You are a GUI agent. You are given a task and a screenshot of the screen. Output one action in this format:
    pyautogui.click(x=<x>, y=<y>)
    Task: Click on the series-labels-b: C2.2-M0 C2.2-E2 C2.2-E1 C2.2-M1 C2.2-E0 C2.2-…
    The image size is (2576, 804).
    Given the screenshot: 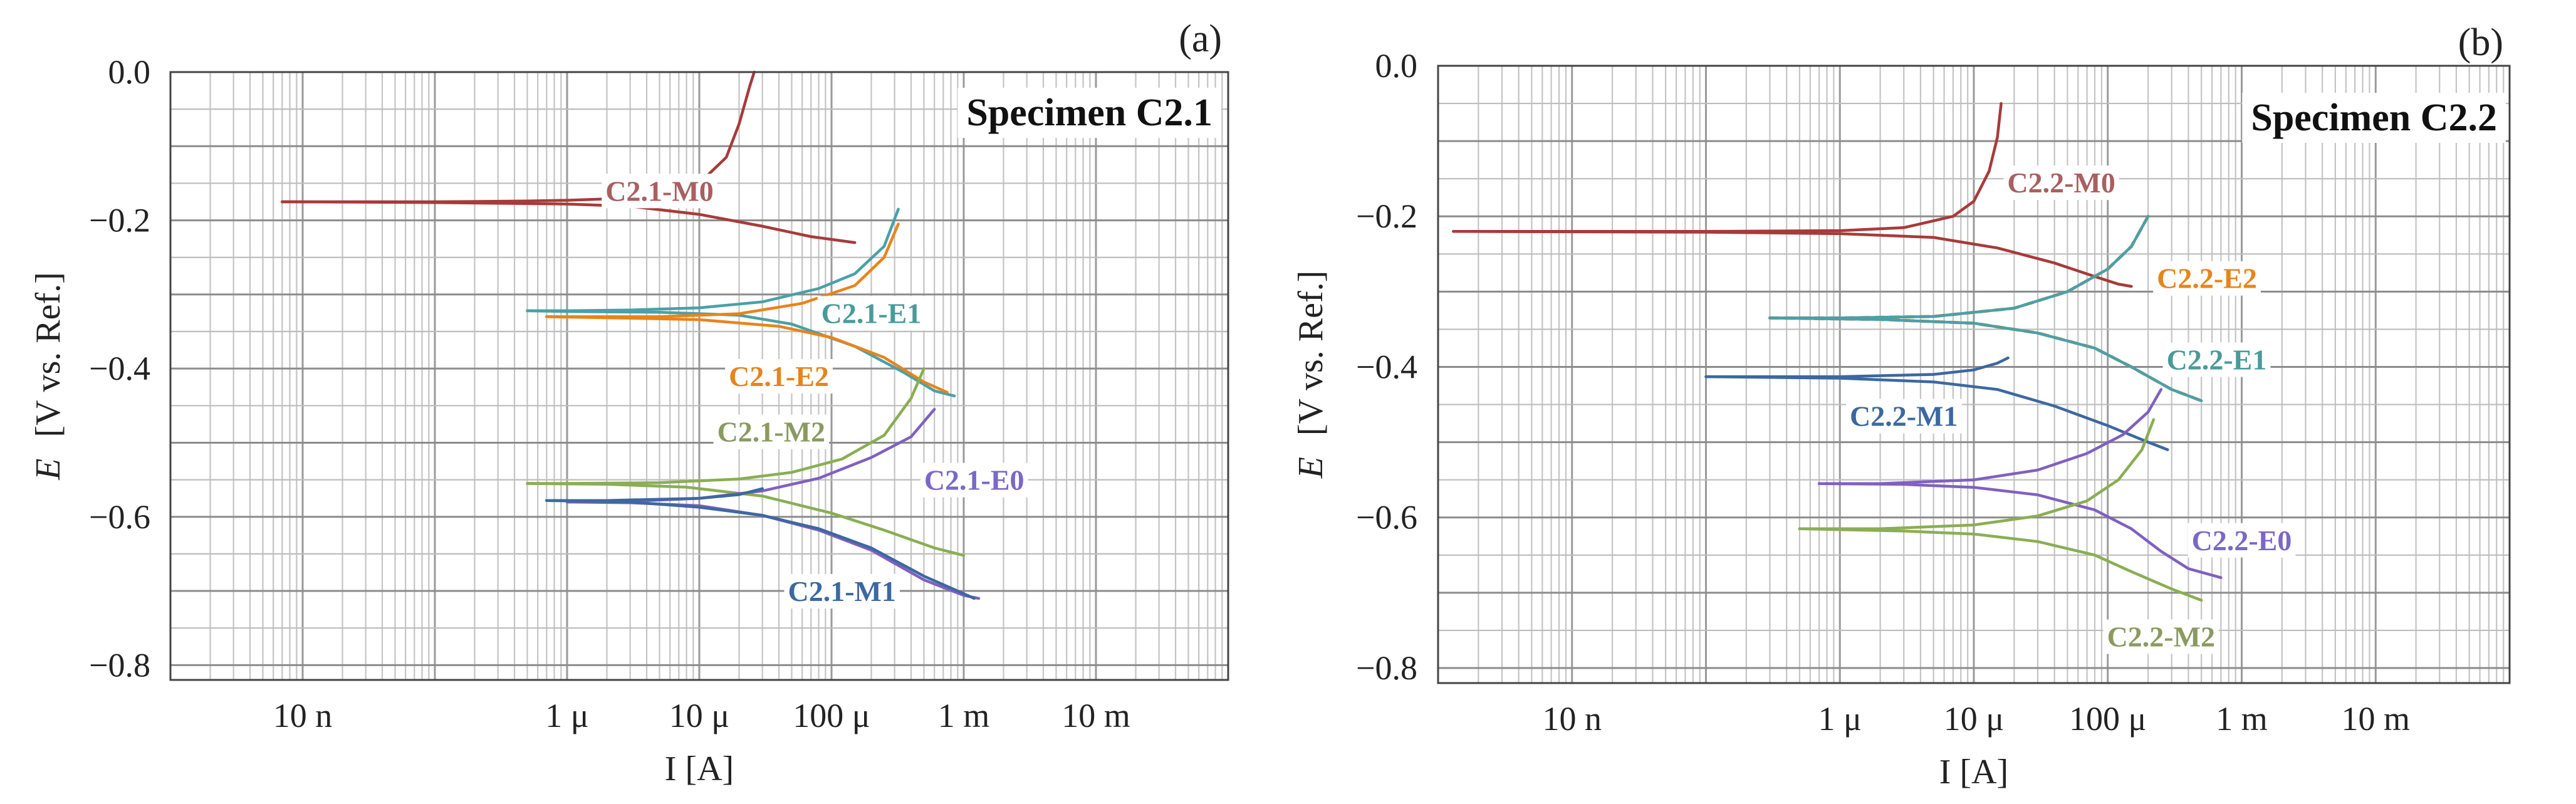 What is the action you would take?
    pyautogui.click(x=2071, y=409)
    